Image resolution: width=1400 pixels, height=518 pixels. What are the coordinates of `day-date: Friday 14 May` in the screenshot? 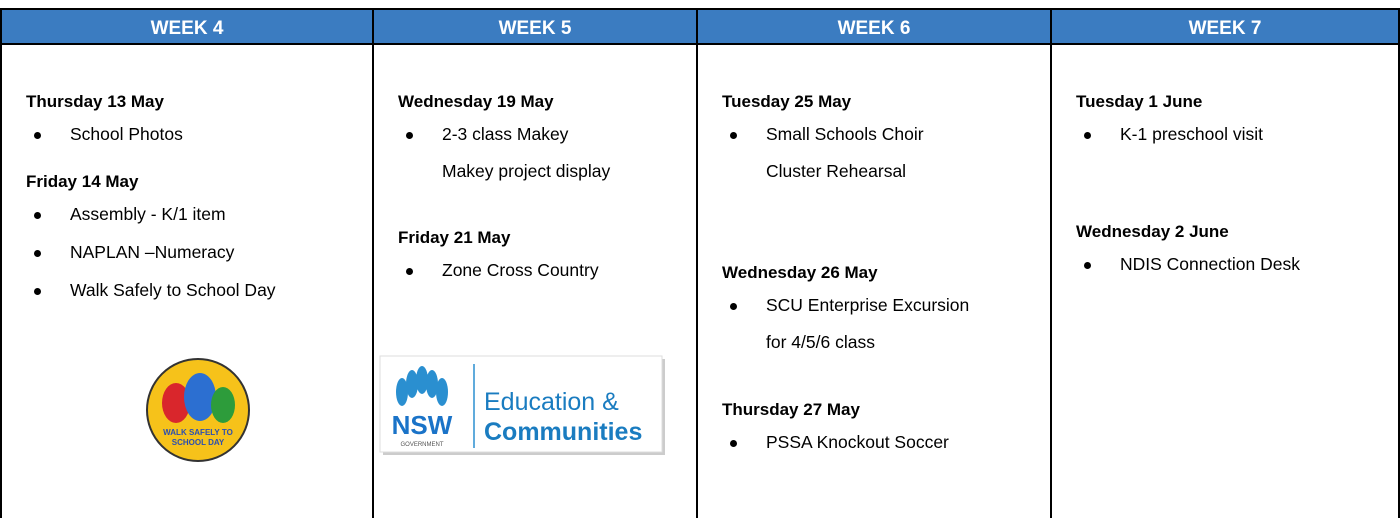 It's located at (82, 181).